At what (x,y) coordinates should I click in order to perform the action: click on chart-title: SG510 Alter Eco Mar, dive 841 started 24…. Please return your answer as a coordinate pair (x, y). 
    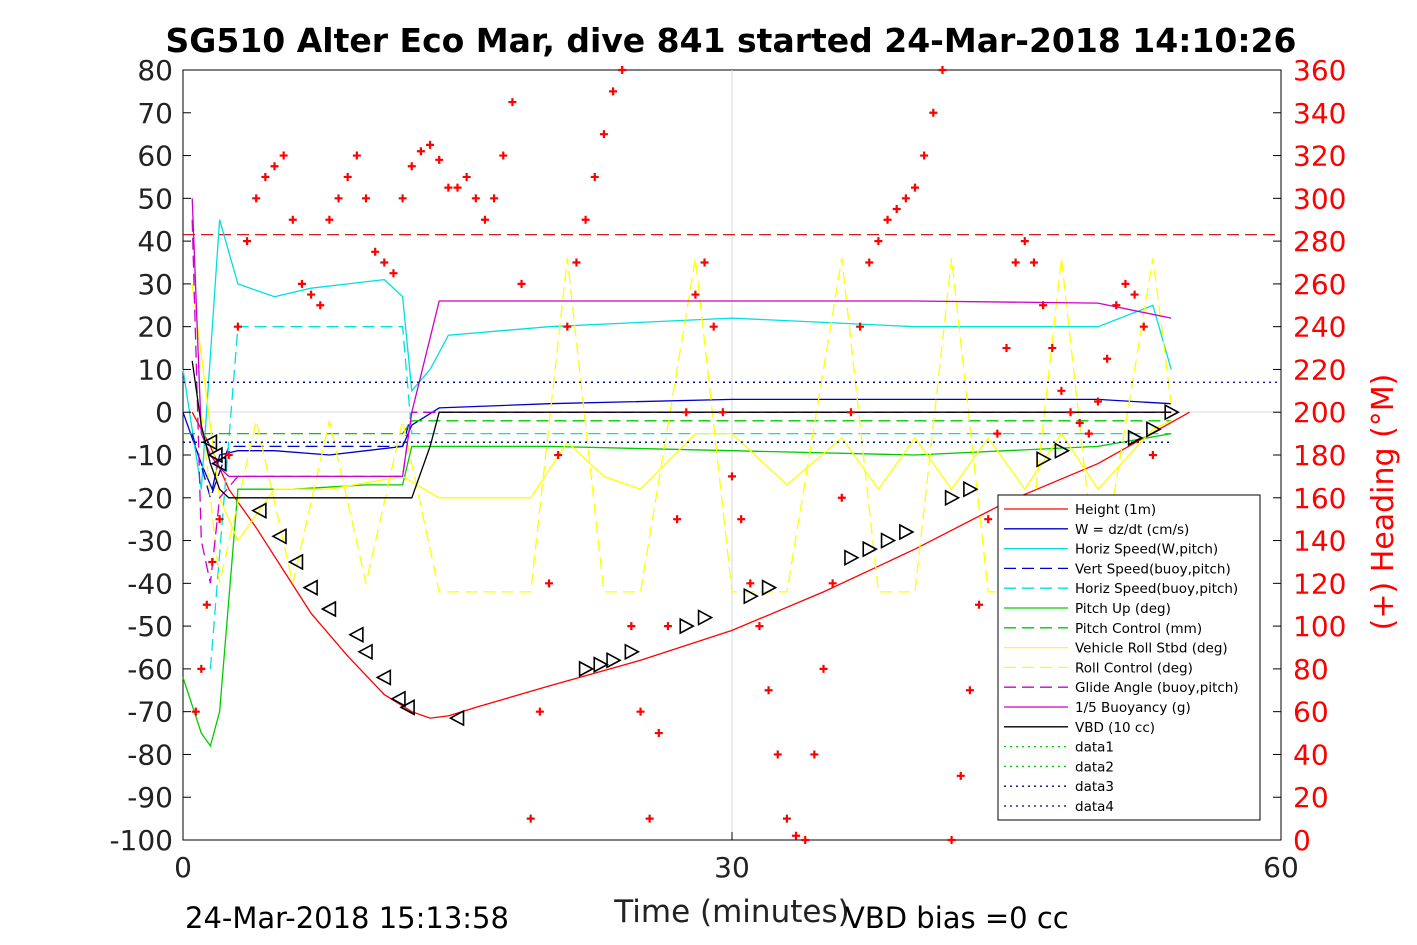
    Looking at the image, I should click on (731, 40).